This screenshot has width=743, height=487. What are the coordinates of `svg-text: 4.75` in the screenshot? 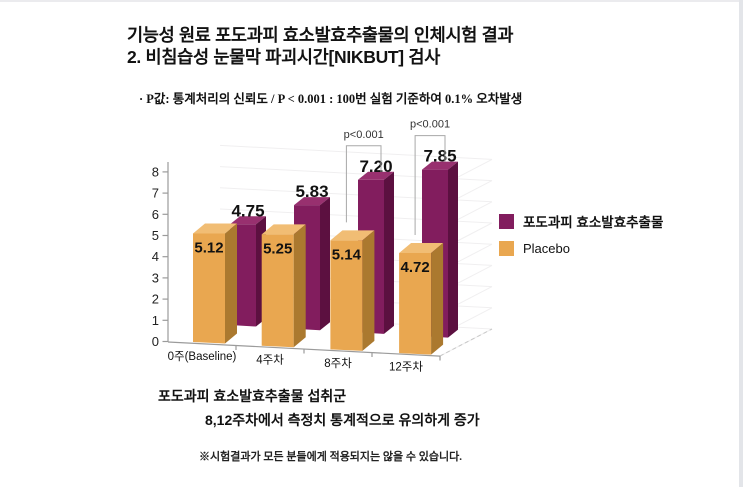 It's located at (247, 210).